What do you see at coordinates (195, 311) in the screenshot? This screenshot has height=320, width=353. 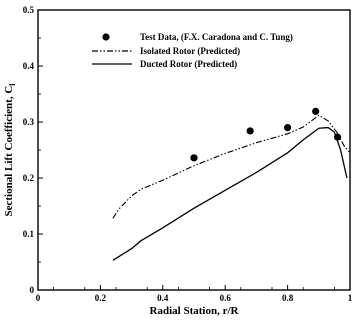 I see `x-axis-title: Radial Station, r/R` at bounding box center [195, 311].